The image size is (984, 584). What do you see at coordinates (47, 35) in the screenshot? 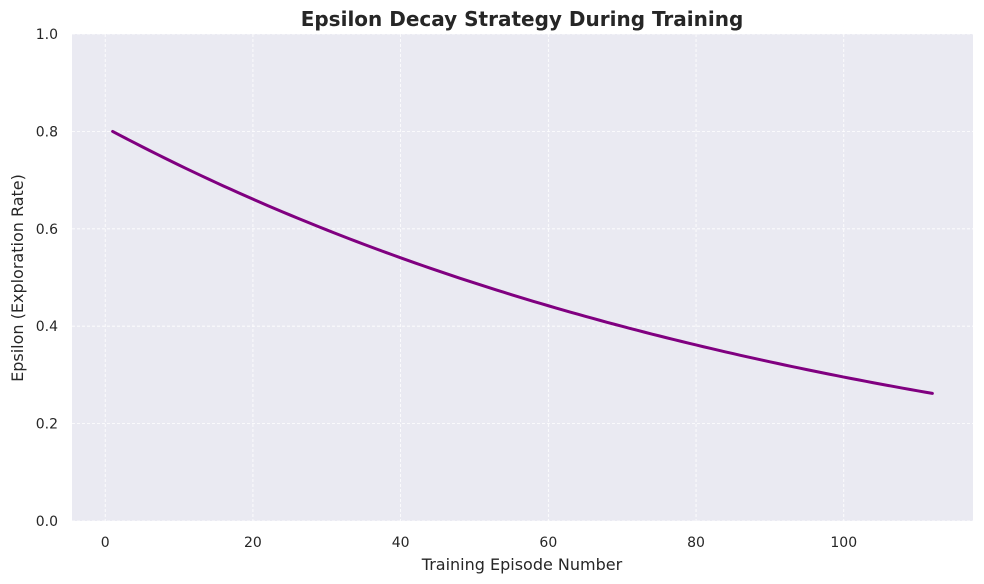
I see `y-tick-label: 1.0` at bounding box center [47, 35].